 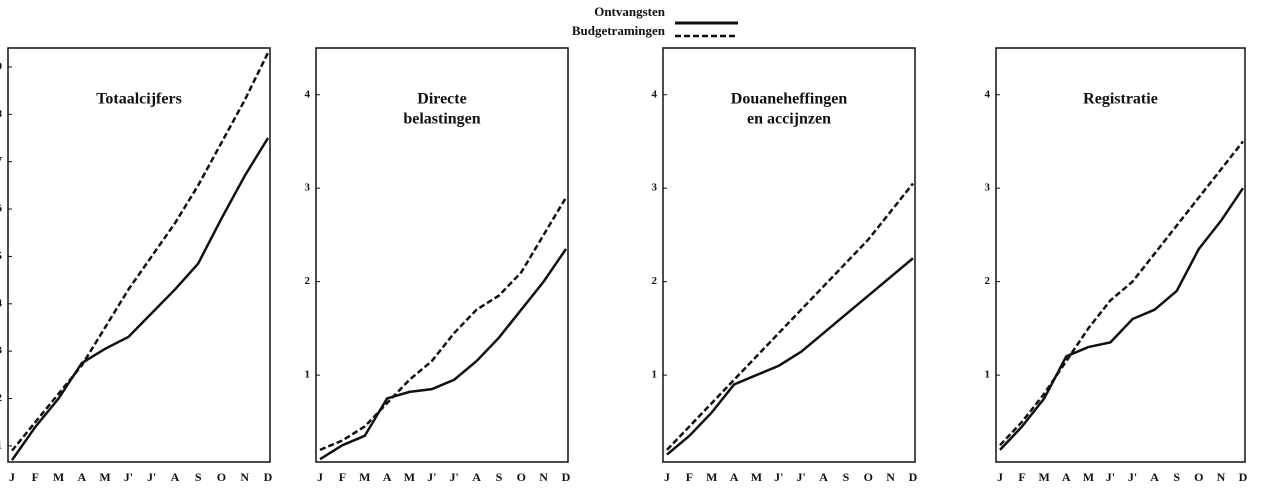 I want to click on chart-title: Totaalcijfers, so click(x=139, y=99).